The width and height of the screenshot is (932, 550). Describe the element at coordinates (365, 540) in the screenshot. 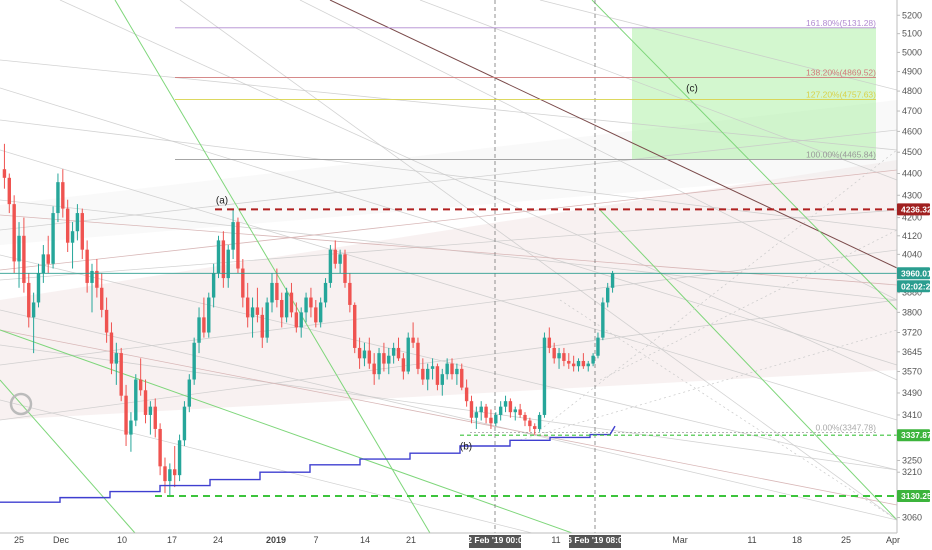

I see `x-tick-label: 14` at that location.